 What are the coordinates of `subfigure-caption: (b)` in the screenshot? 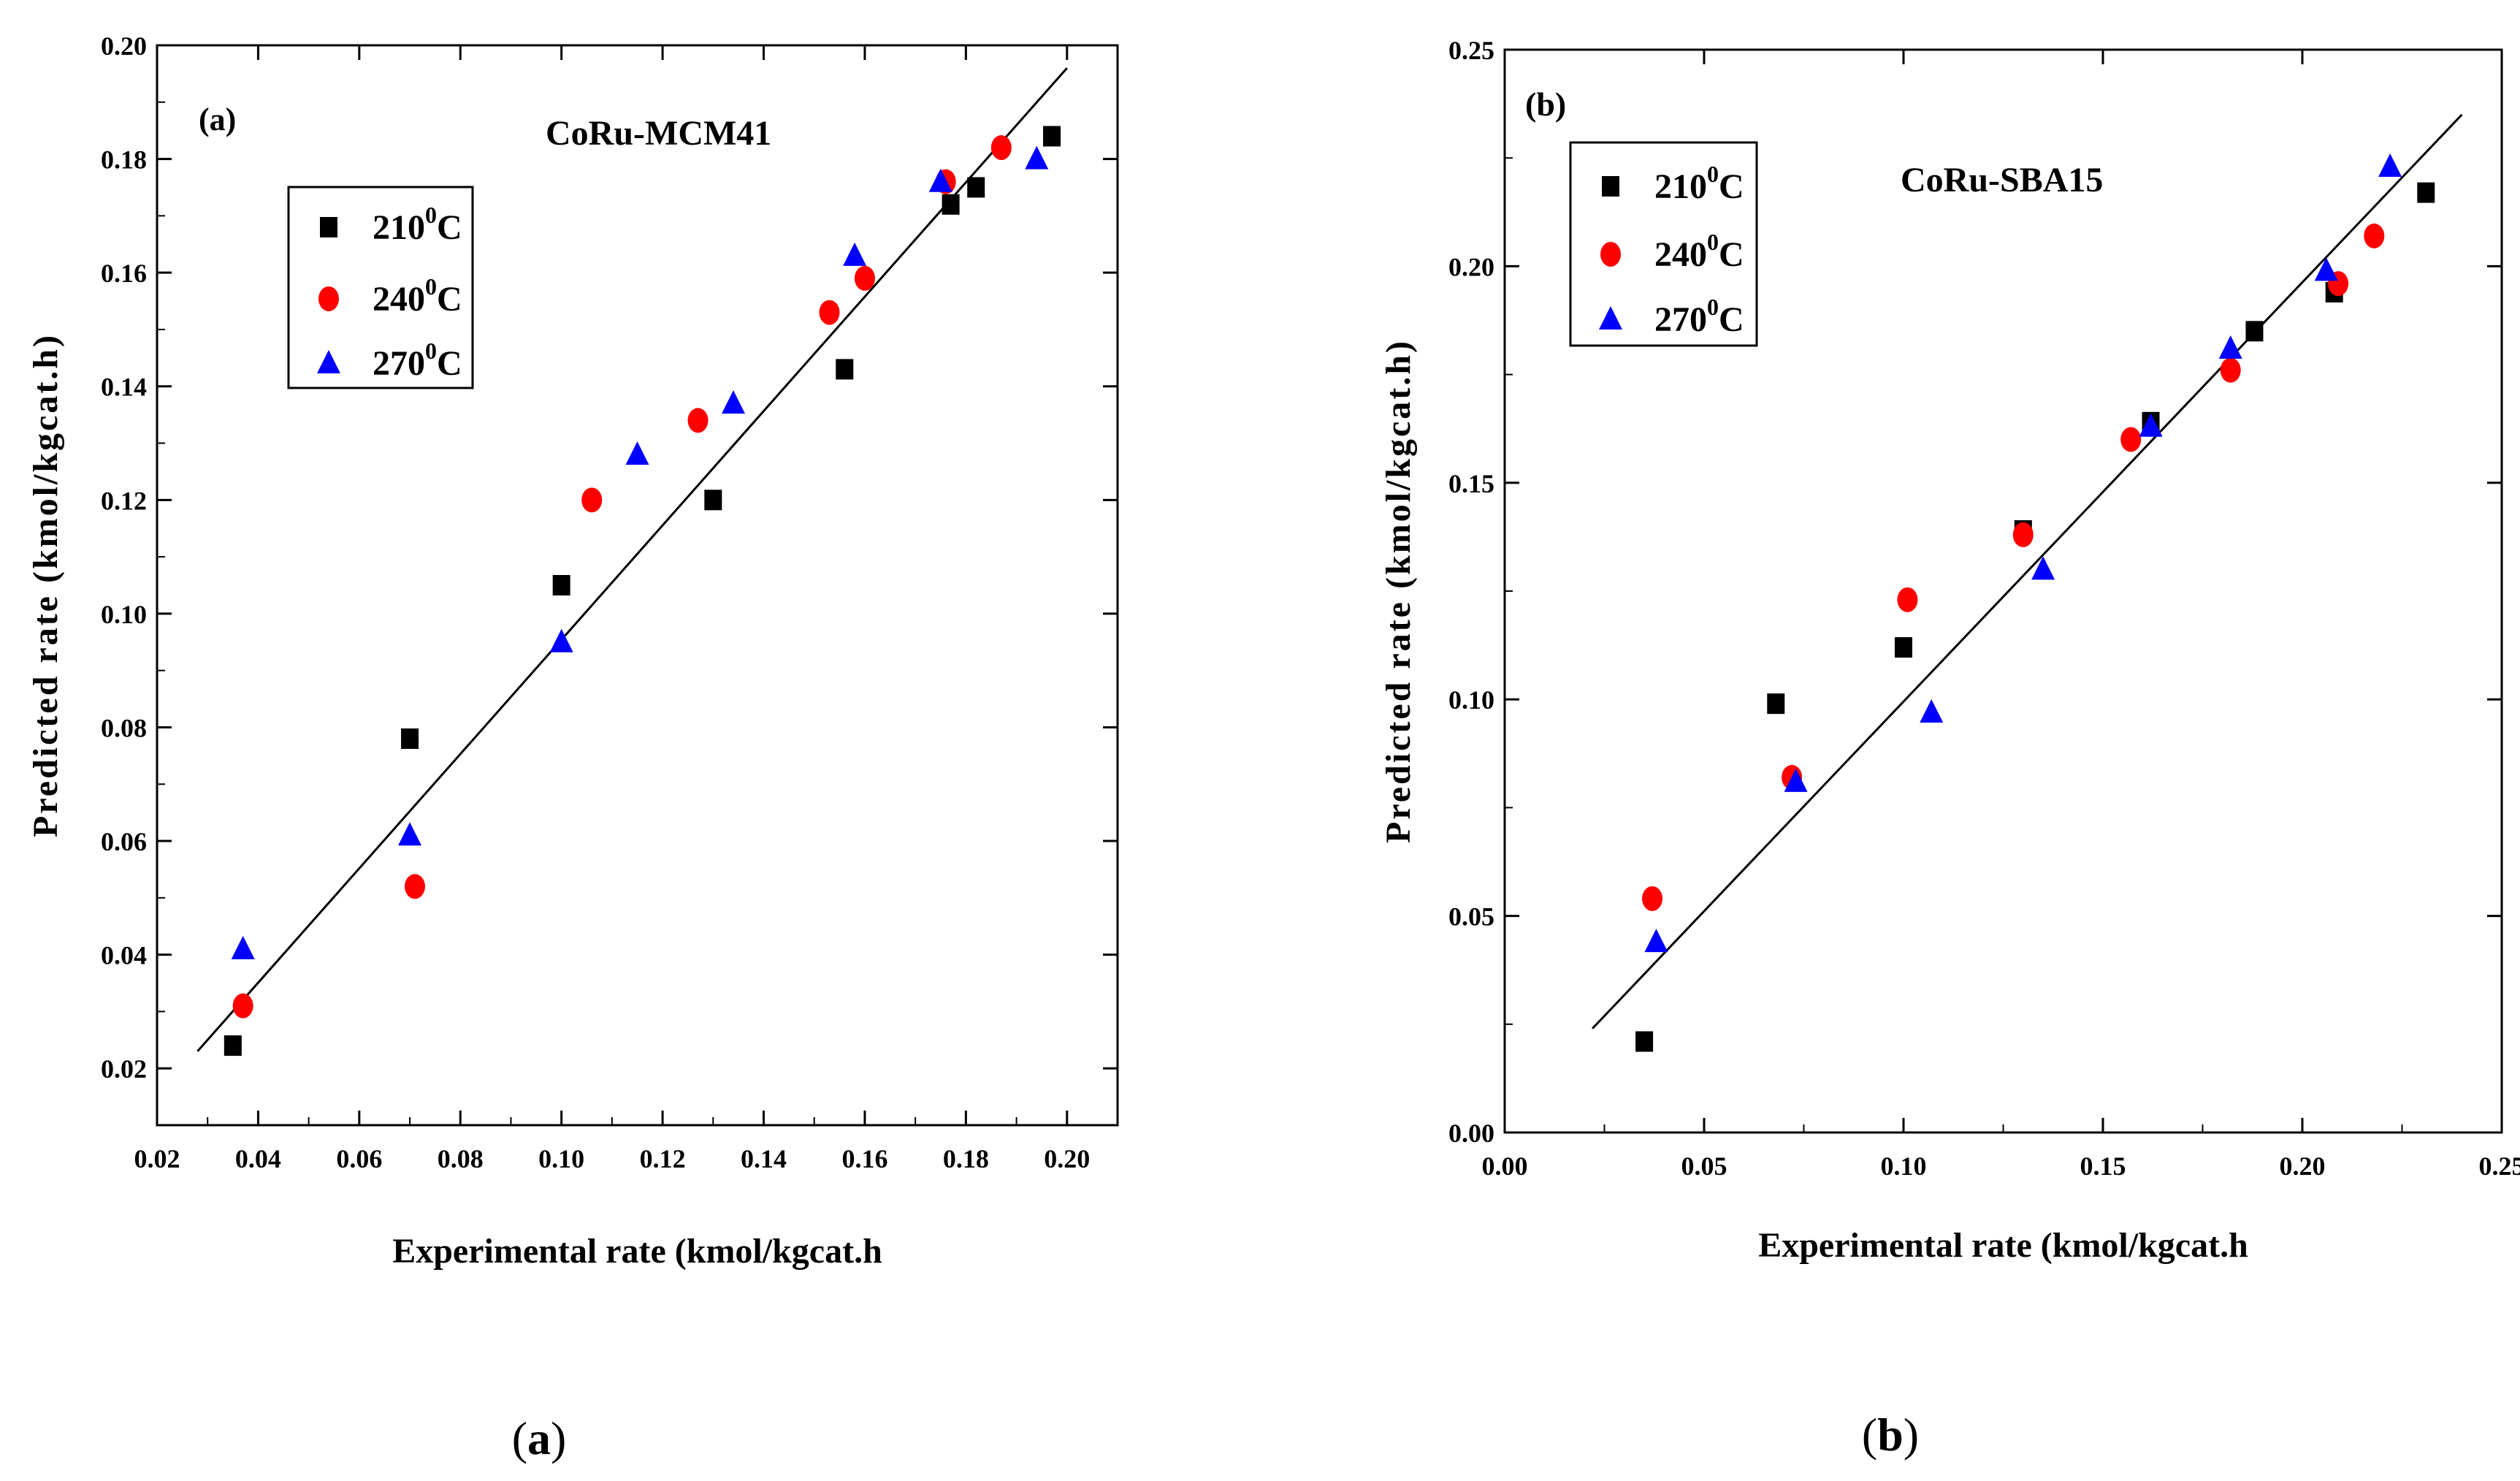 It's located at (1890, 1435).